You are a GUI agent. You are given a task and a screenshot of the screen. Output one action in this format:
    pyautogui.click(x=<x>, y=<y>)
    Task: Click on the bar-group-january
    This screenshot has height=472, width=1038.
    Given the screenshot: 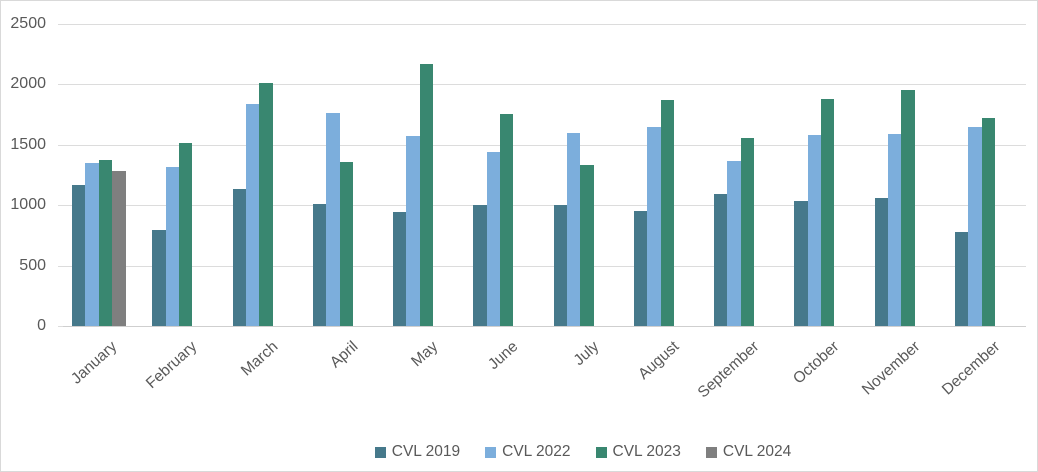 What is the action you would take?
    pyautogui.click(x=103, y=175)
    